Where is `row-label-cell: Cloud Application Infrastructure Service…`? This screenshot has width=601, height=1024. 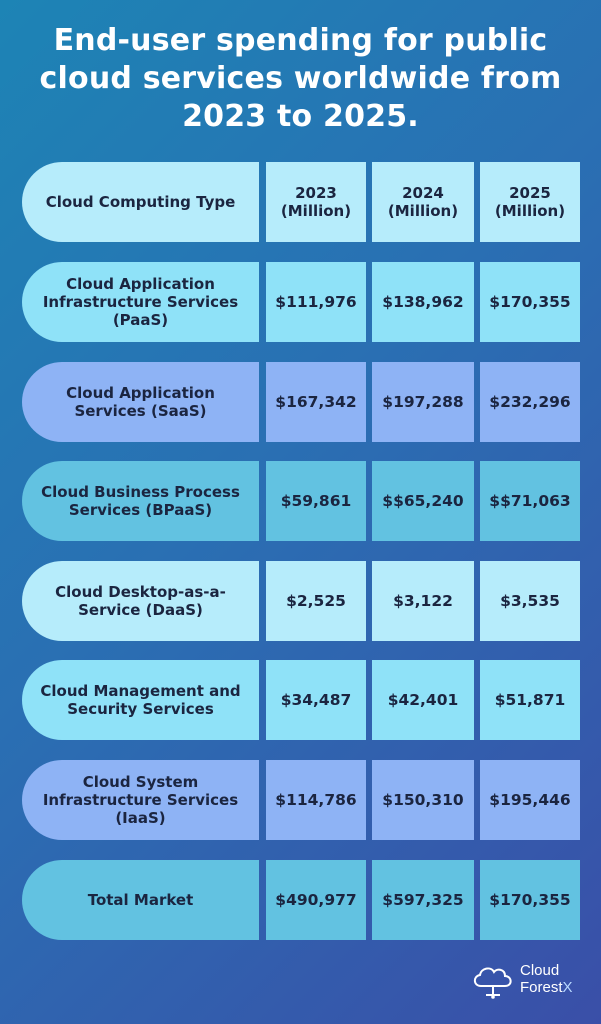 row-label-cell: Cloud Application Infrastructure Service… is located at coordinates (140, 302).